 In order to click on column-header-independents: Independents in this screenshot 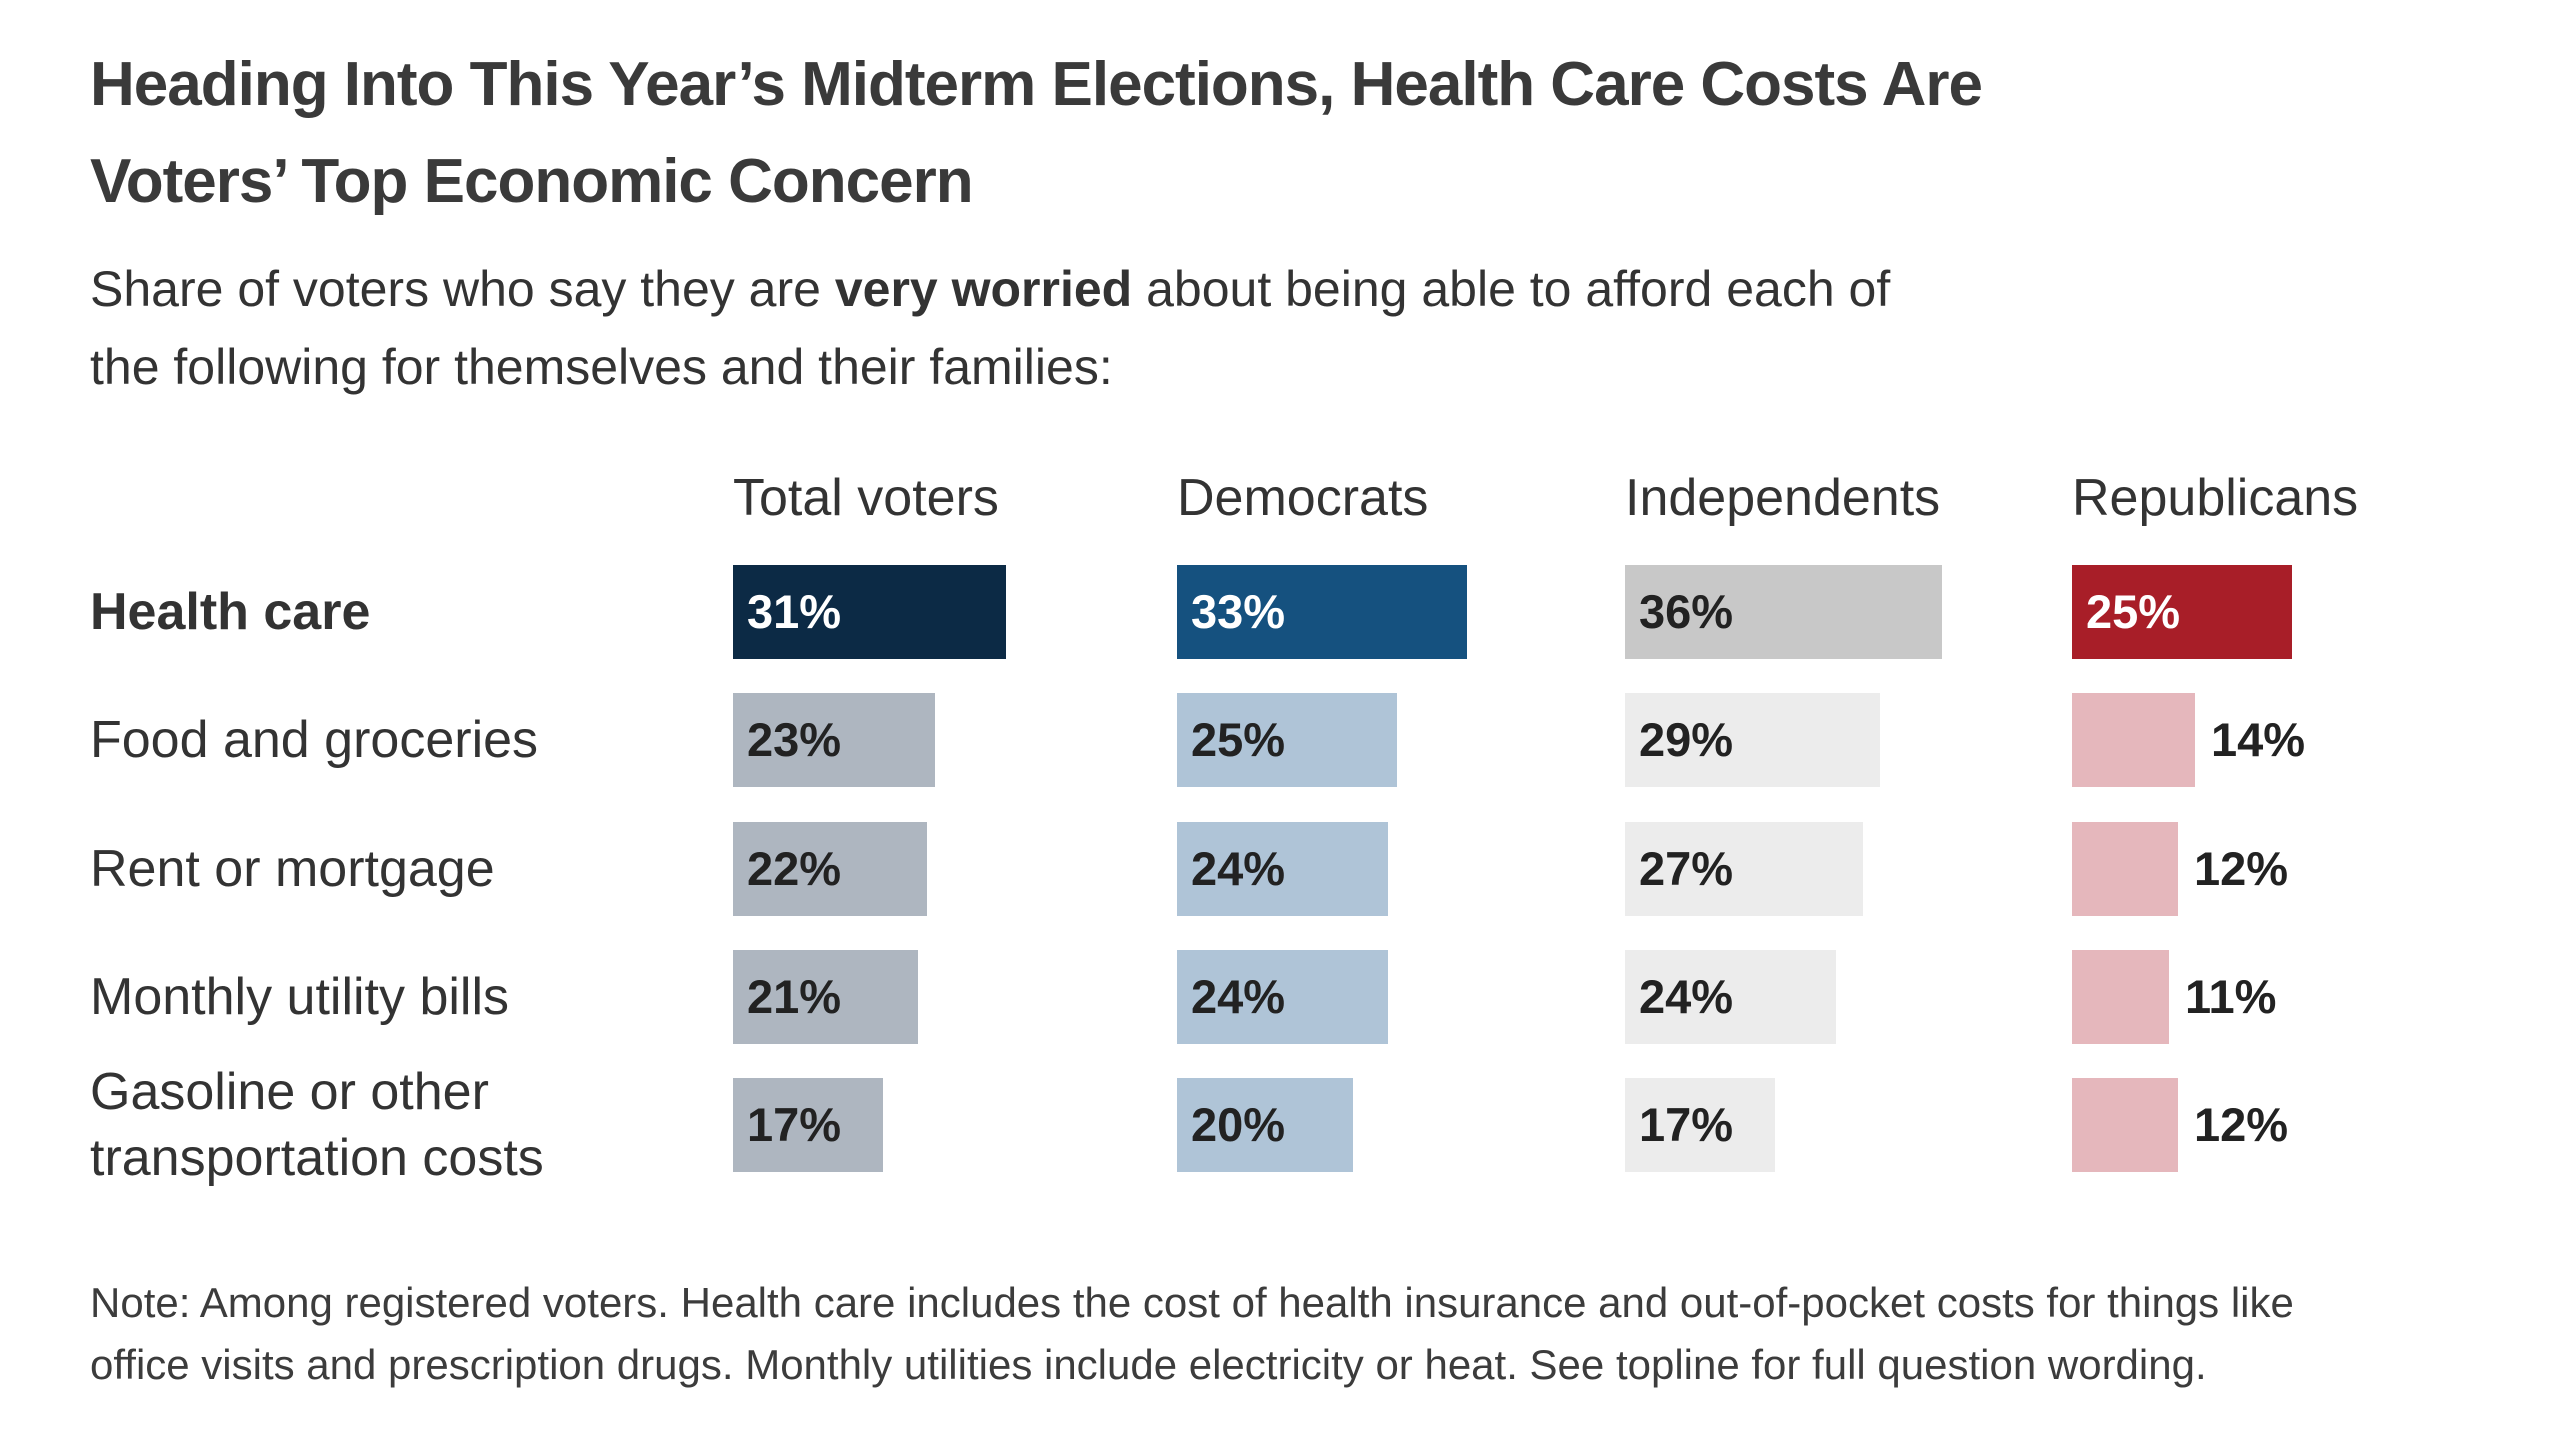, I will do `click(1783, 498)`.